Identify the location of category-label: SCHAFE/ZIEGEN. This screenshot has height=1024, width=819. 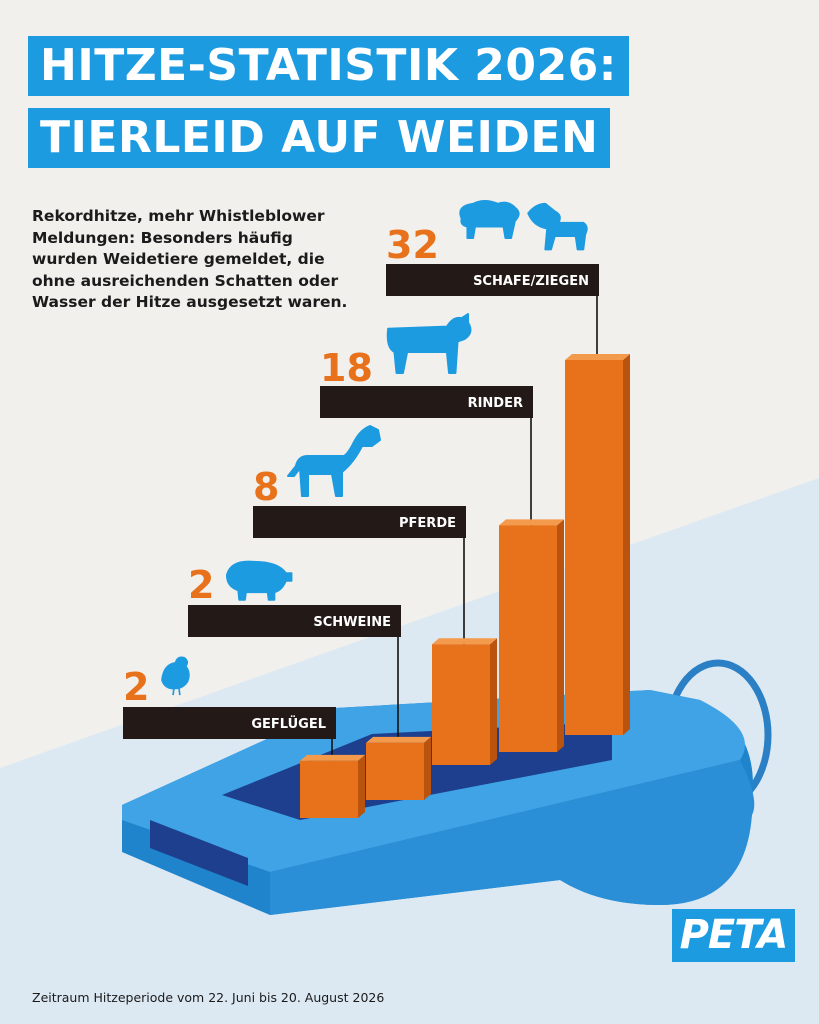
(531, 281).